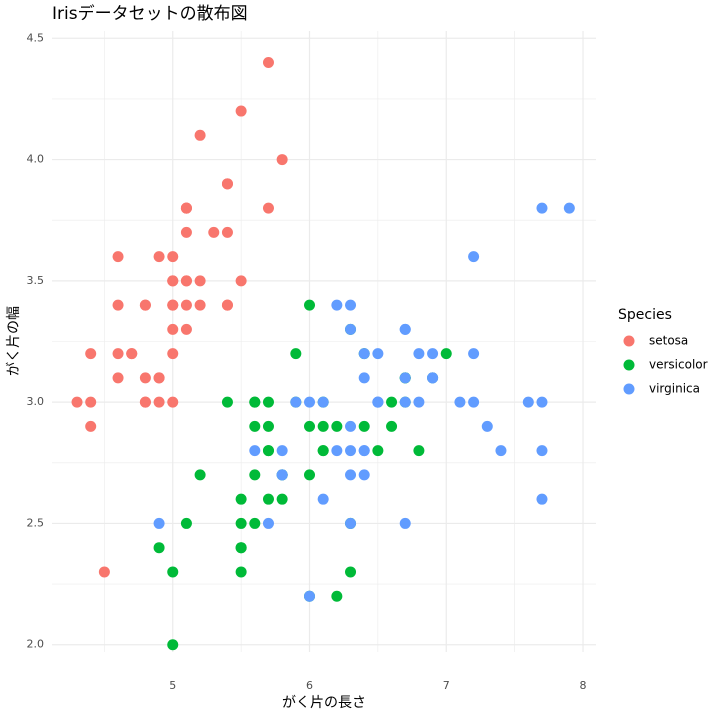  What do you see at coordinates (36, 401) in the screenshot?
I see `y-tick-label: 3.0` at bounding box center [36, 401].